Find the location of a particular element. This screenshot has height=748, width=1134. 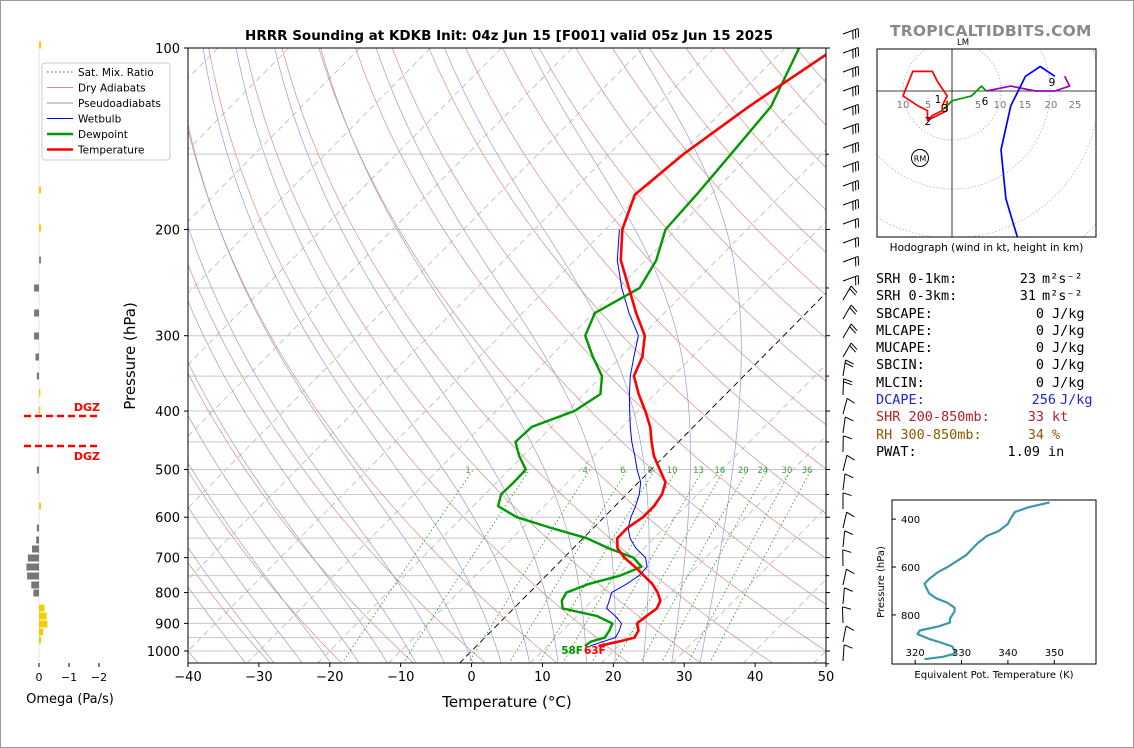

legend-entry: Temperature is located at coordinates (111, 151).